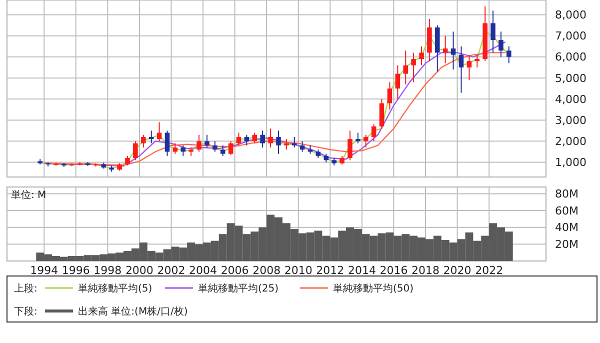  Describe the element at coordinates (373, 288) in the screenshot. I see `legend-label: 単純移動平均(50)` at that location.